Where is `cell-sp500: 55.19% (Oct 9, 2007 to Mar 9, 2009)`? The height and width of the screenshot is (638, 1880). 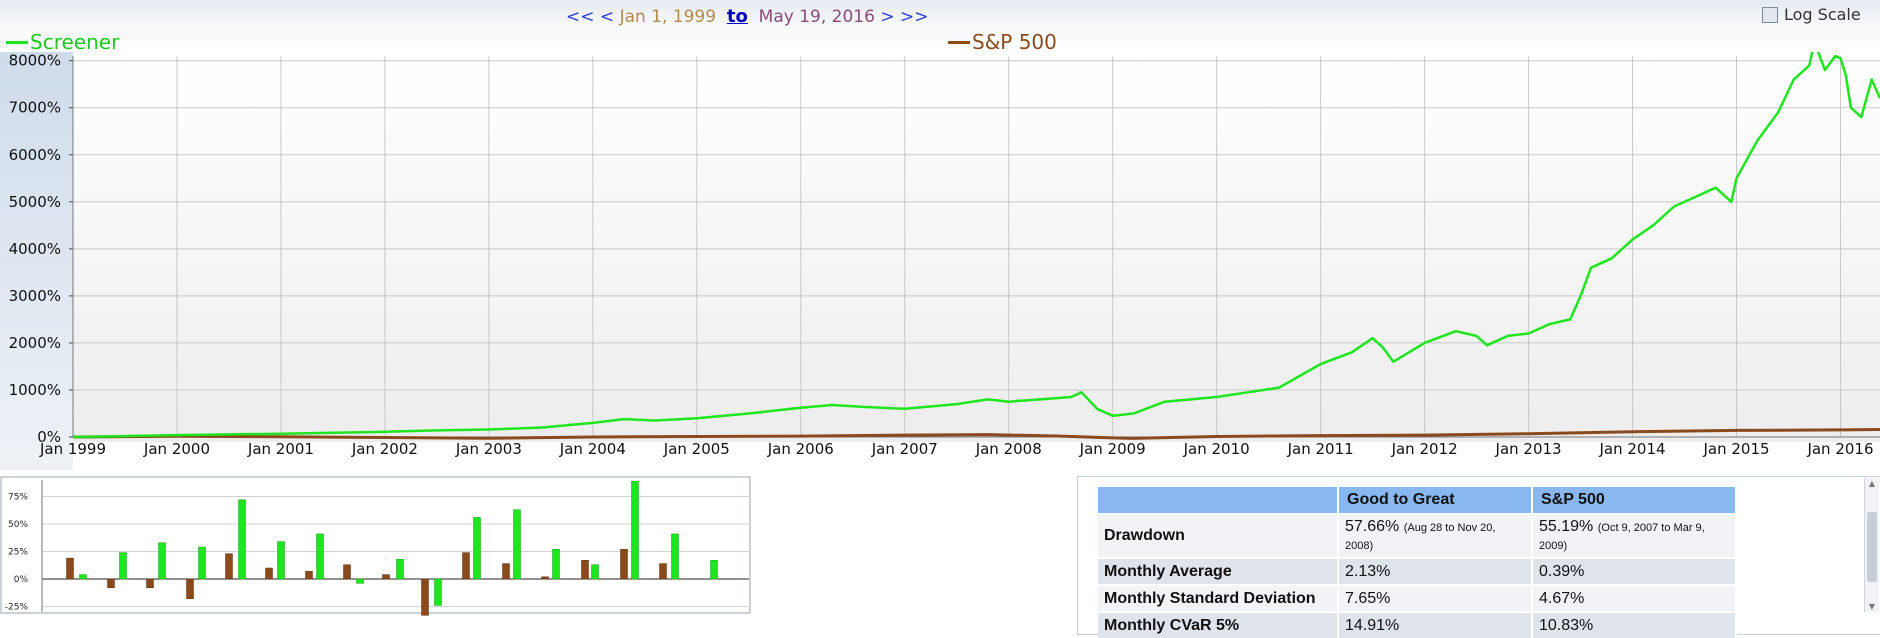
cell-sp500: 55.19% (Oct 9, 2007 to Mar 9, 2009) is located at coordinates (1634, 535).